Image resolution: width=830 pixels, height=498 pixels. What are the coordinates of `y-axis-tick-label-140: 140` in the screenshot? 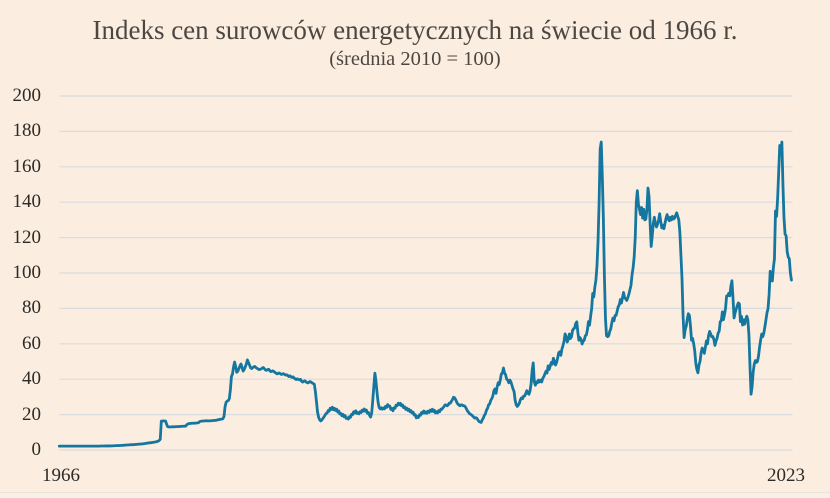 It's located at (27, 202).